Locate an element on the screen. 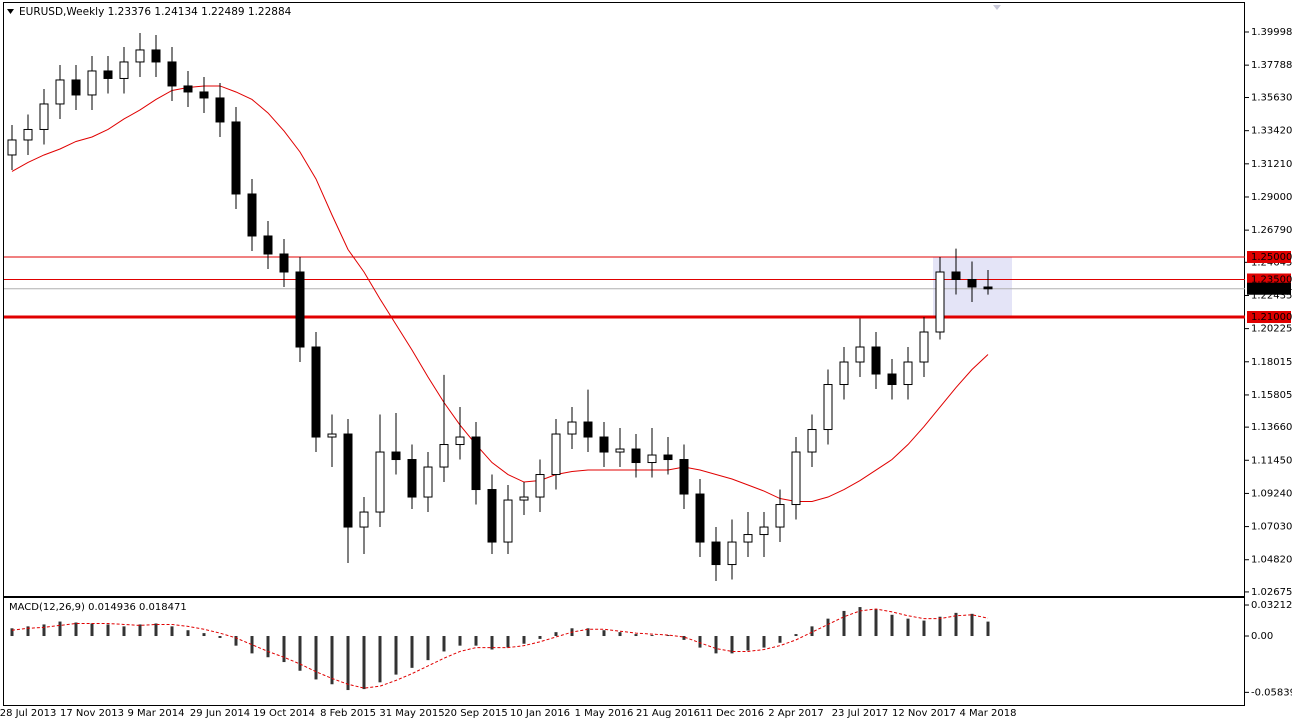 Image resolution: width=1292 pixels, height=725 pixels. y-tick-label: 1.09240 is located at coordinates (1271, 493).